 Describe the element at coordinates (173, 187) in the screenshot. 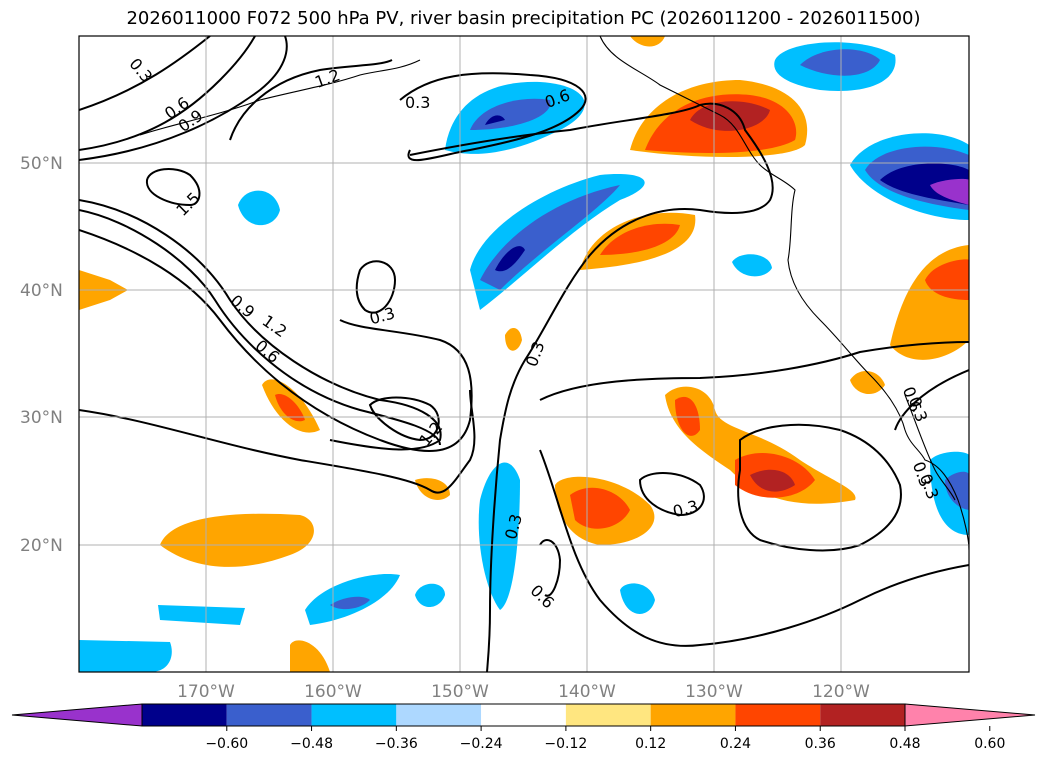

I see `contour-15-small-loop` at that location.